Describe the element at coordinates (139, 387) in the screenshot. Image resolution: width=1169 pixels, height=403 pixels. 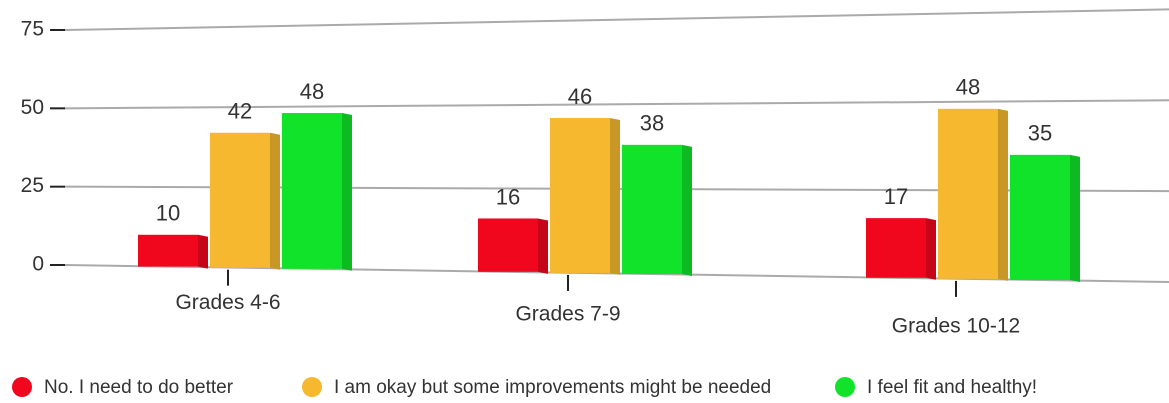
I see `legend-label: No. I need to do better` at that location.